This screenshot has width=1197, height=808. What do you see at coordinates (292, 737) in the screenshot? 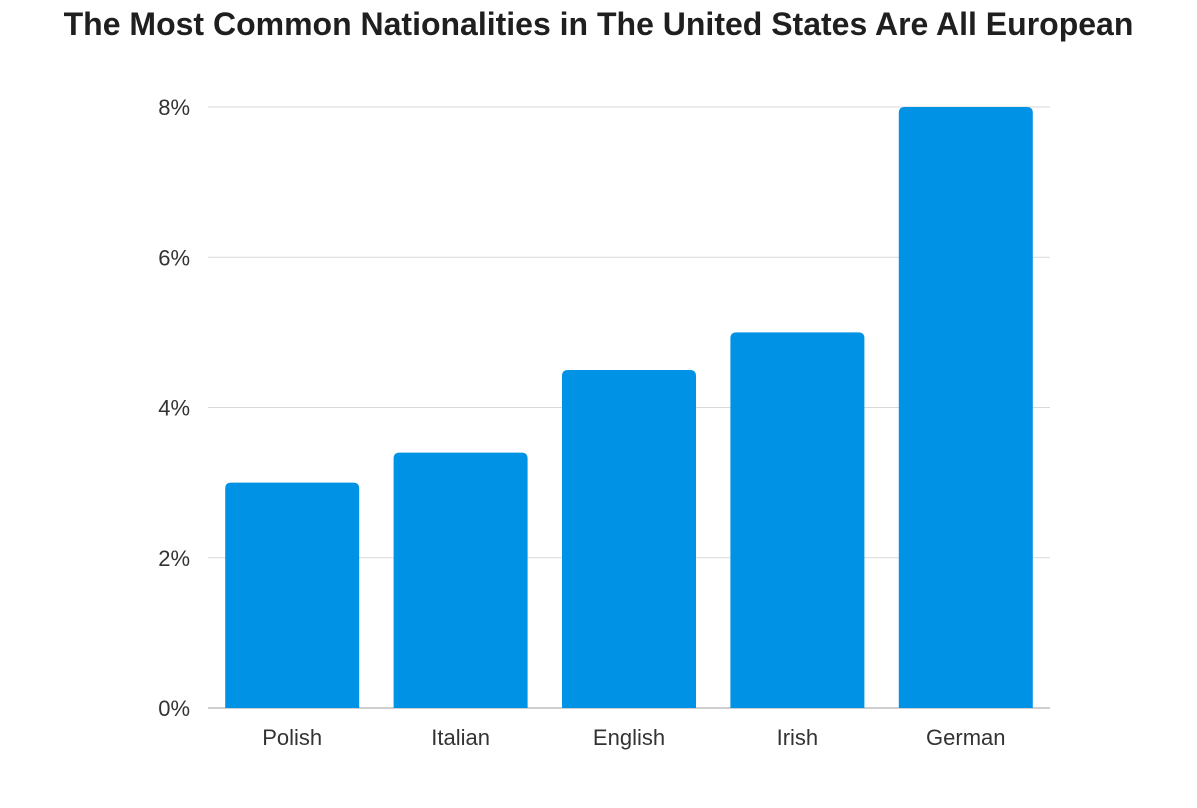
I see `x-tick-label-polish: Polish` at bounding box center [292, 737].